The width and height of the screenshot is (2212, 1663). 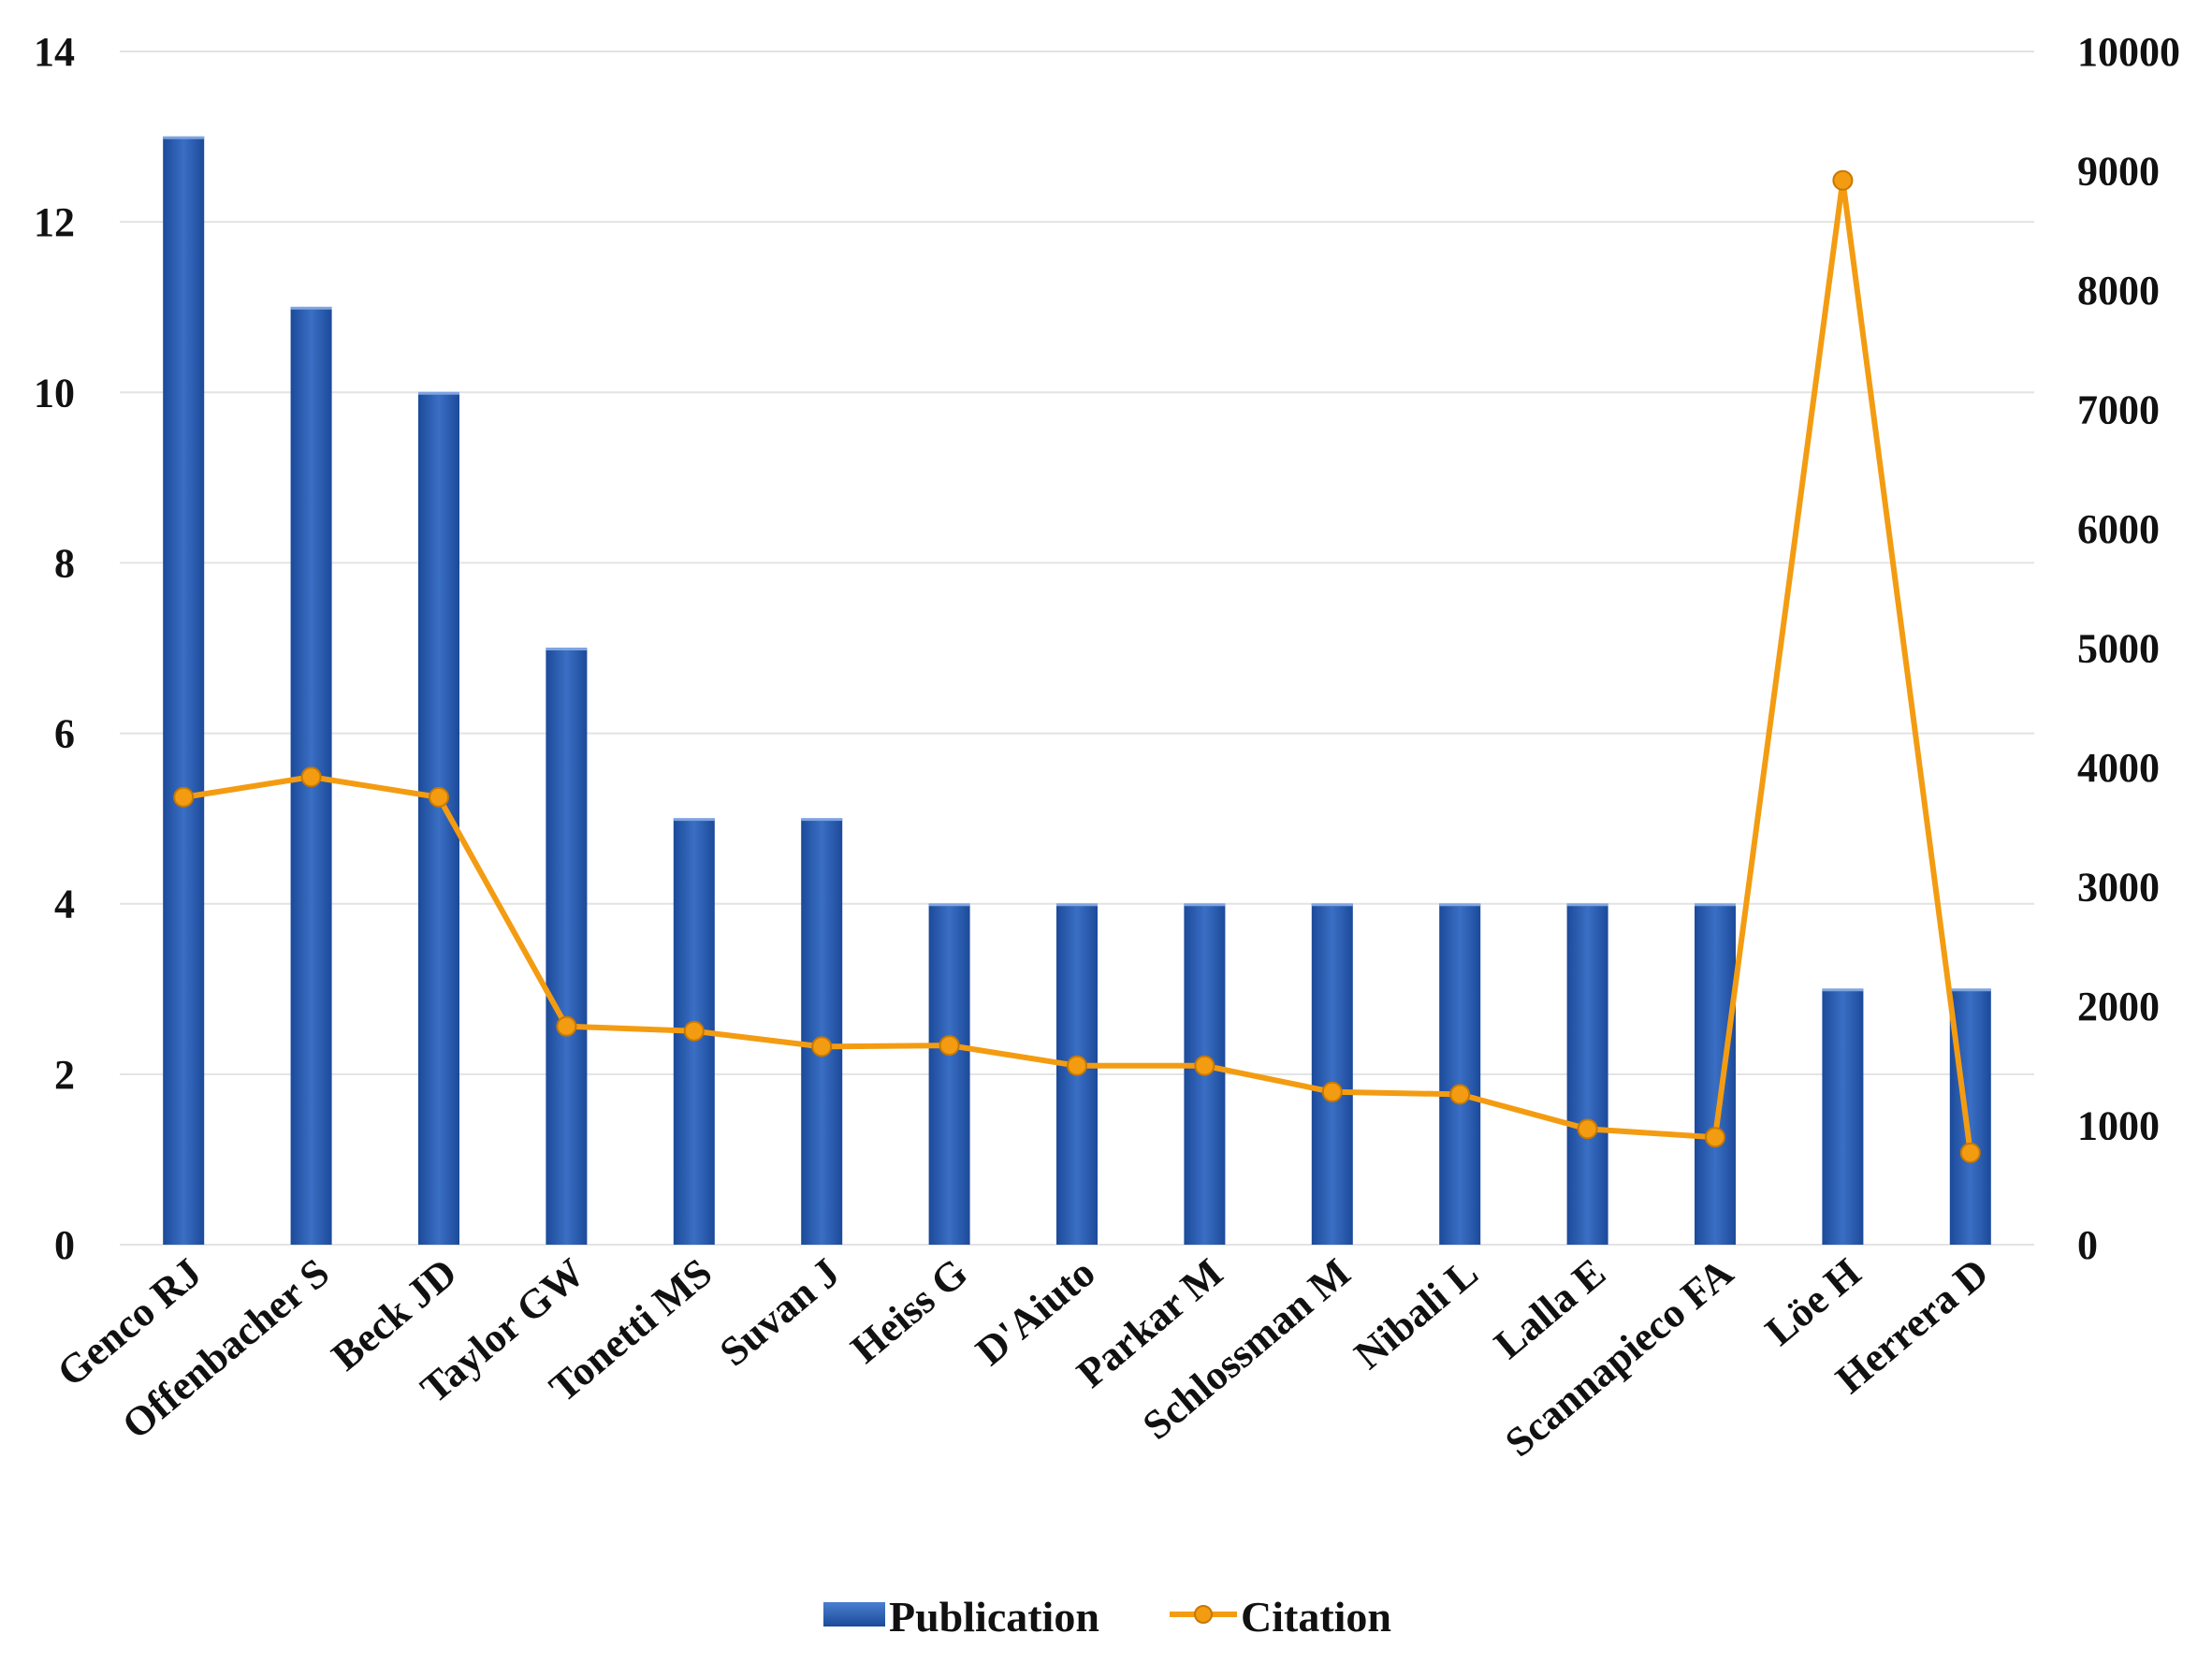 I want to click on right-axis-tick-label: 10000, so click(x=2128, y=52).